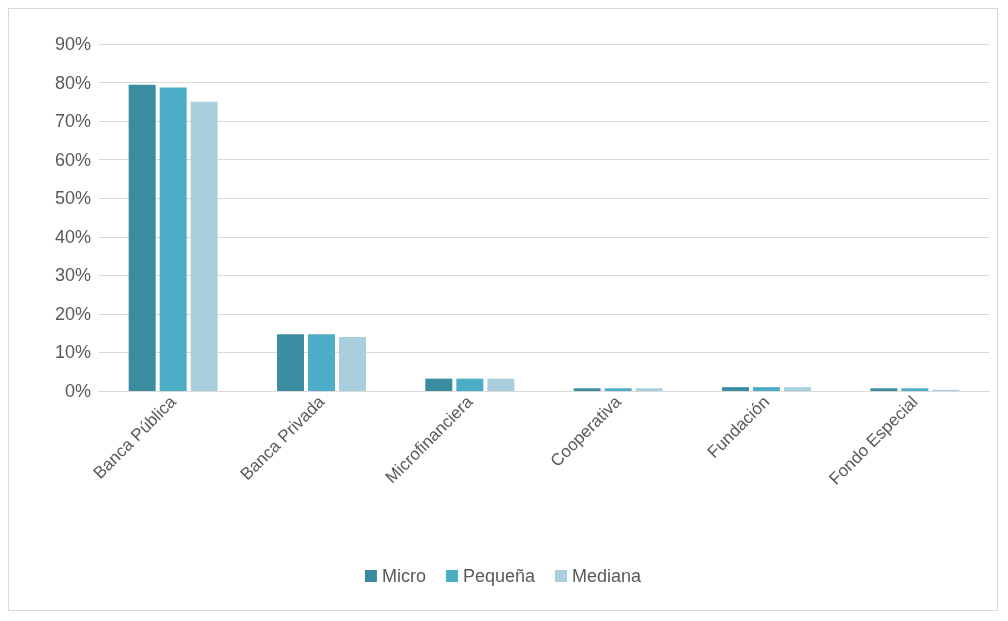 The image size is (1008, 621). What do you see at coordinates (72, 44) in the screenshot?
I see `y-tick-label: 90%` at bounding box center [72, 44].